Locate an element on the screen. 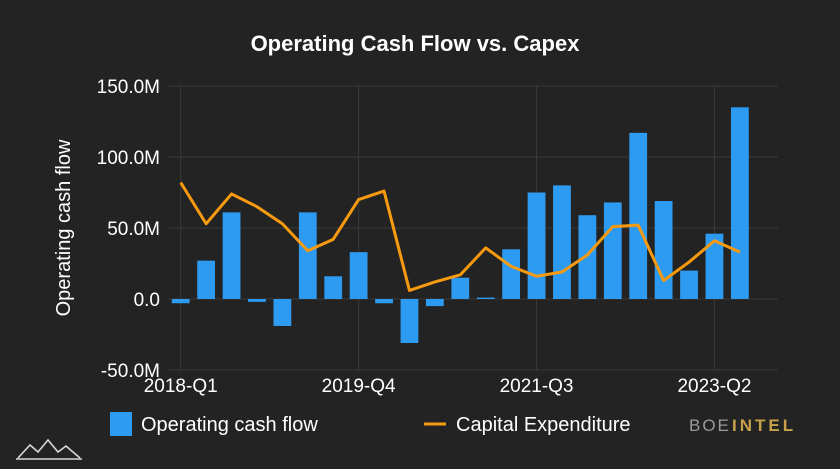 The image size is (840, 469). legend-bar-swatch is located at coordinates (121, 424).